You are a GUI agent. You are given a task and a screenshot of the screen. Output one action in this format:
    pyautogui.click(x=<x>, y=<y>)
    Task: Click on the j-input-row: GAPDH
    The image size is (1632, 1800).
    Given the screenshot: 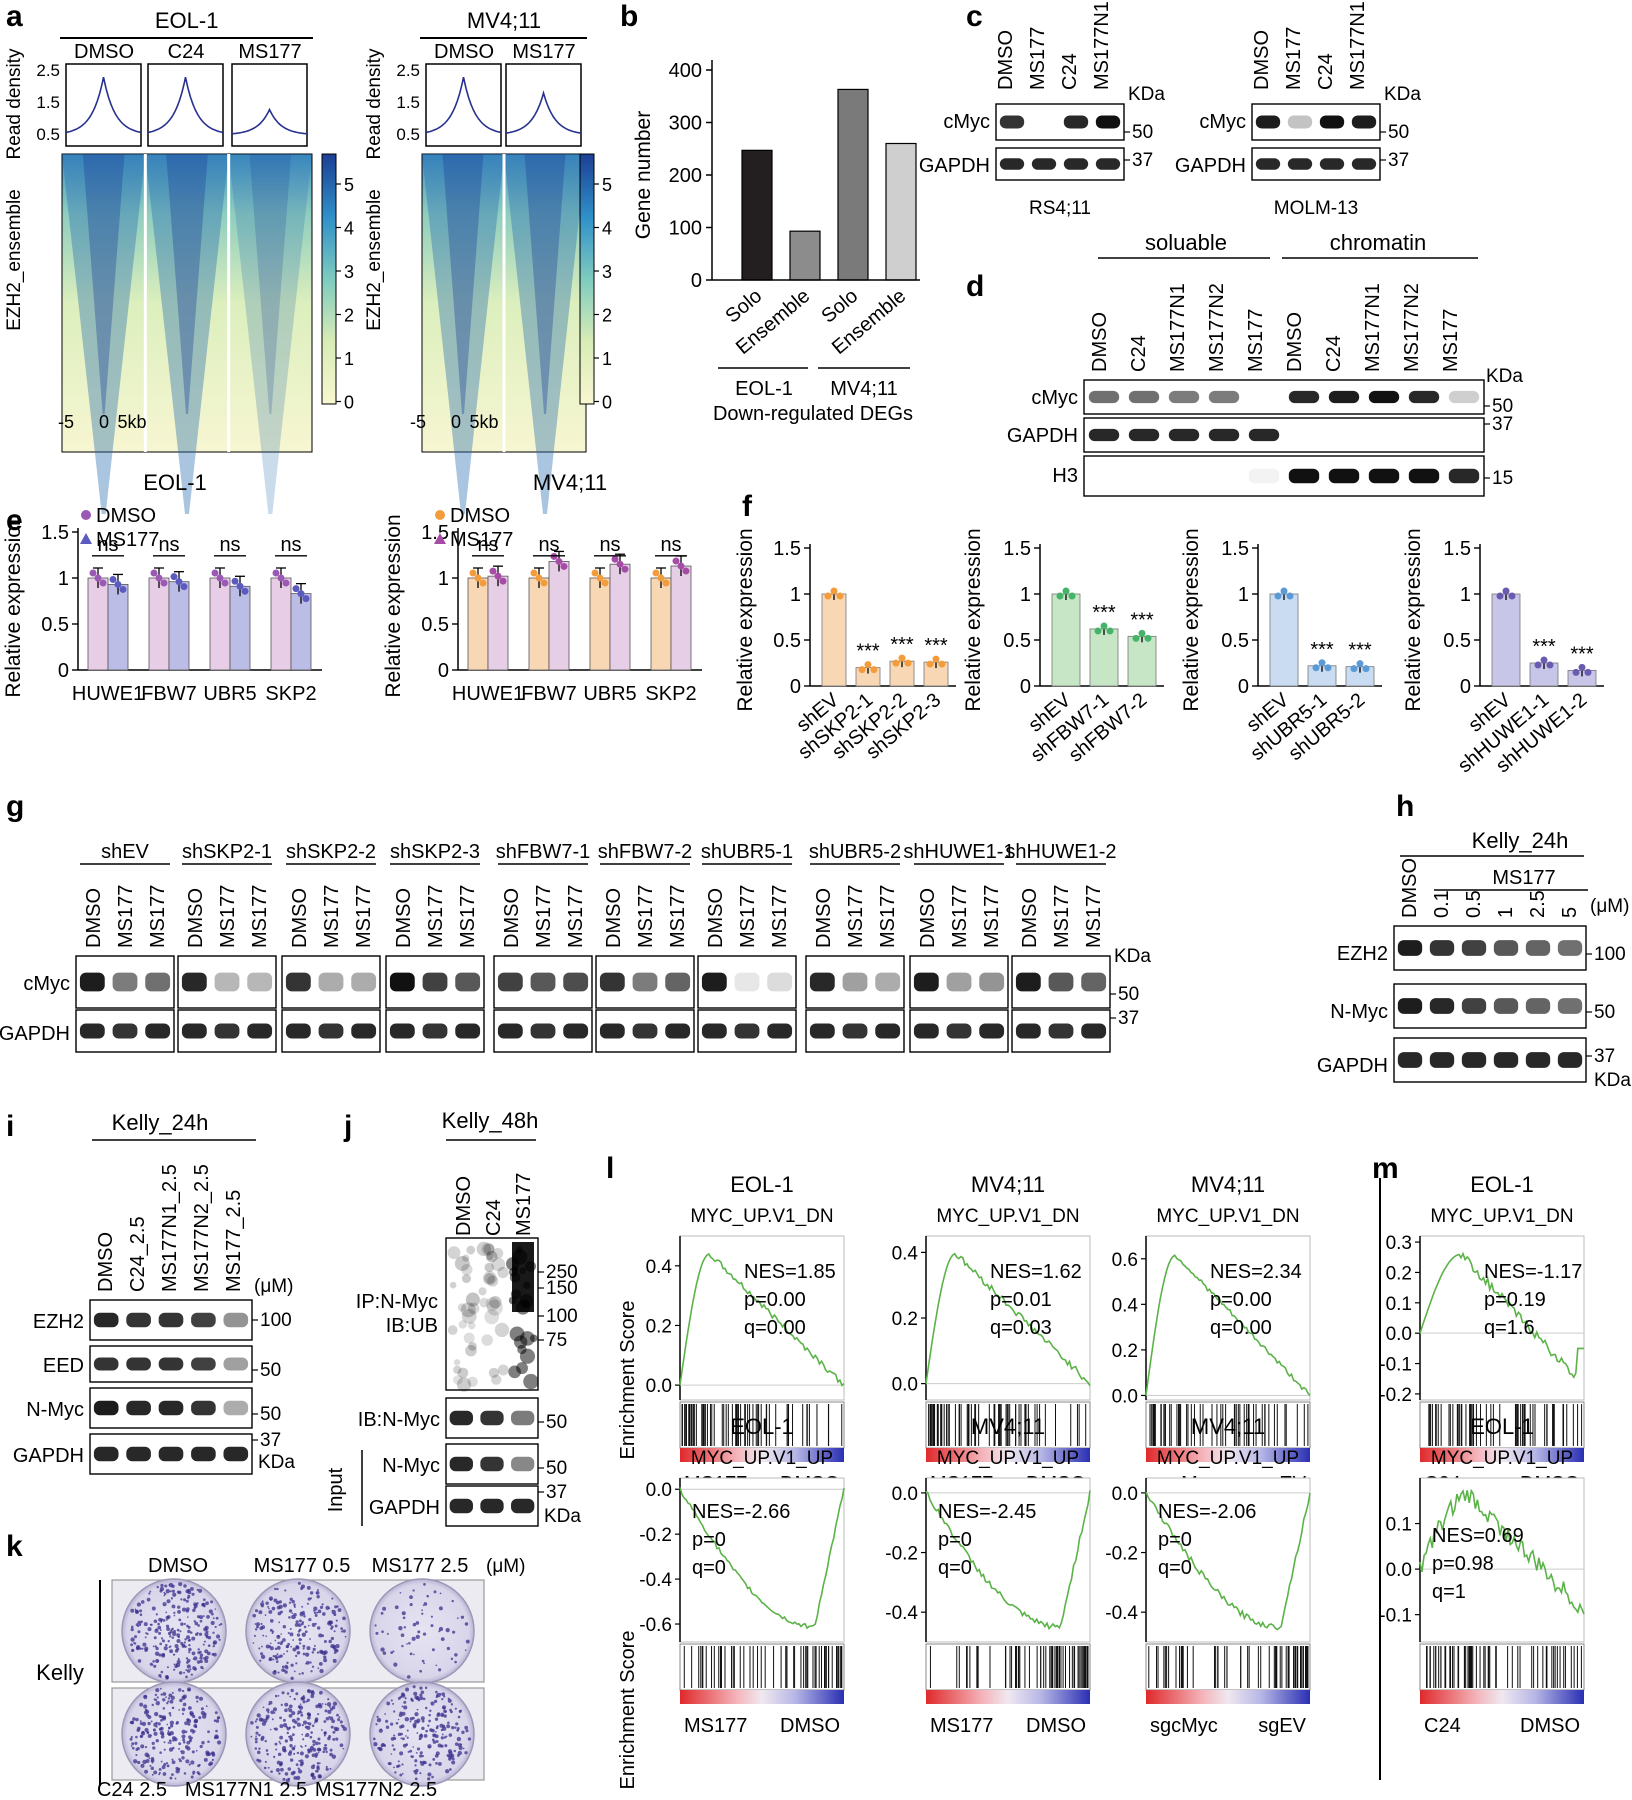 What is the action you would take?
    pyautogui.click(x=404, y=1508)
    